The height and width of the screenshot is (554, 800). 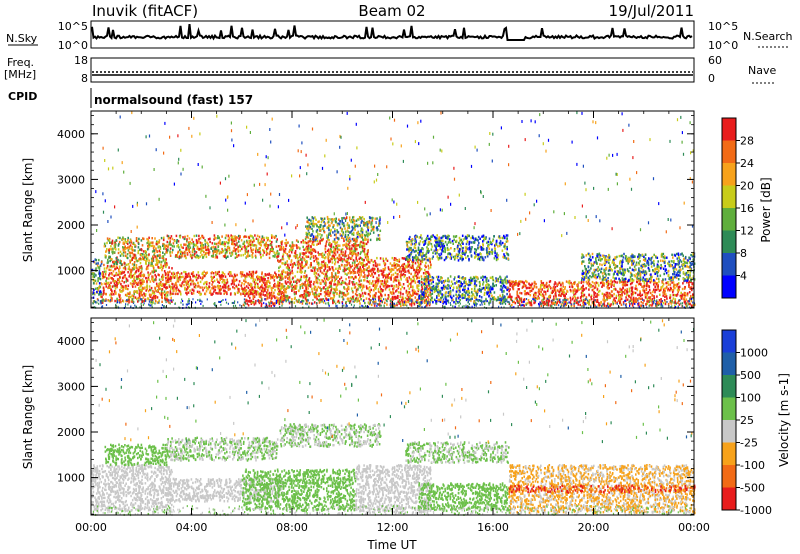 I want to click on nsky-tick-top: 10^5, so click(x=73, y=26).